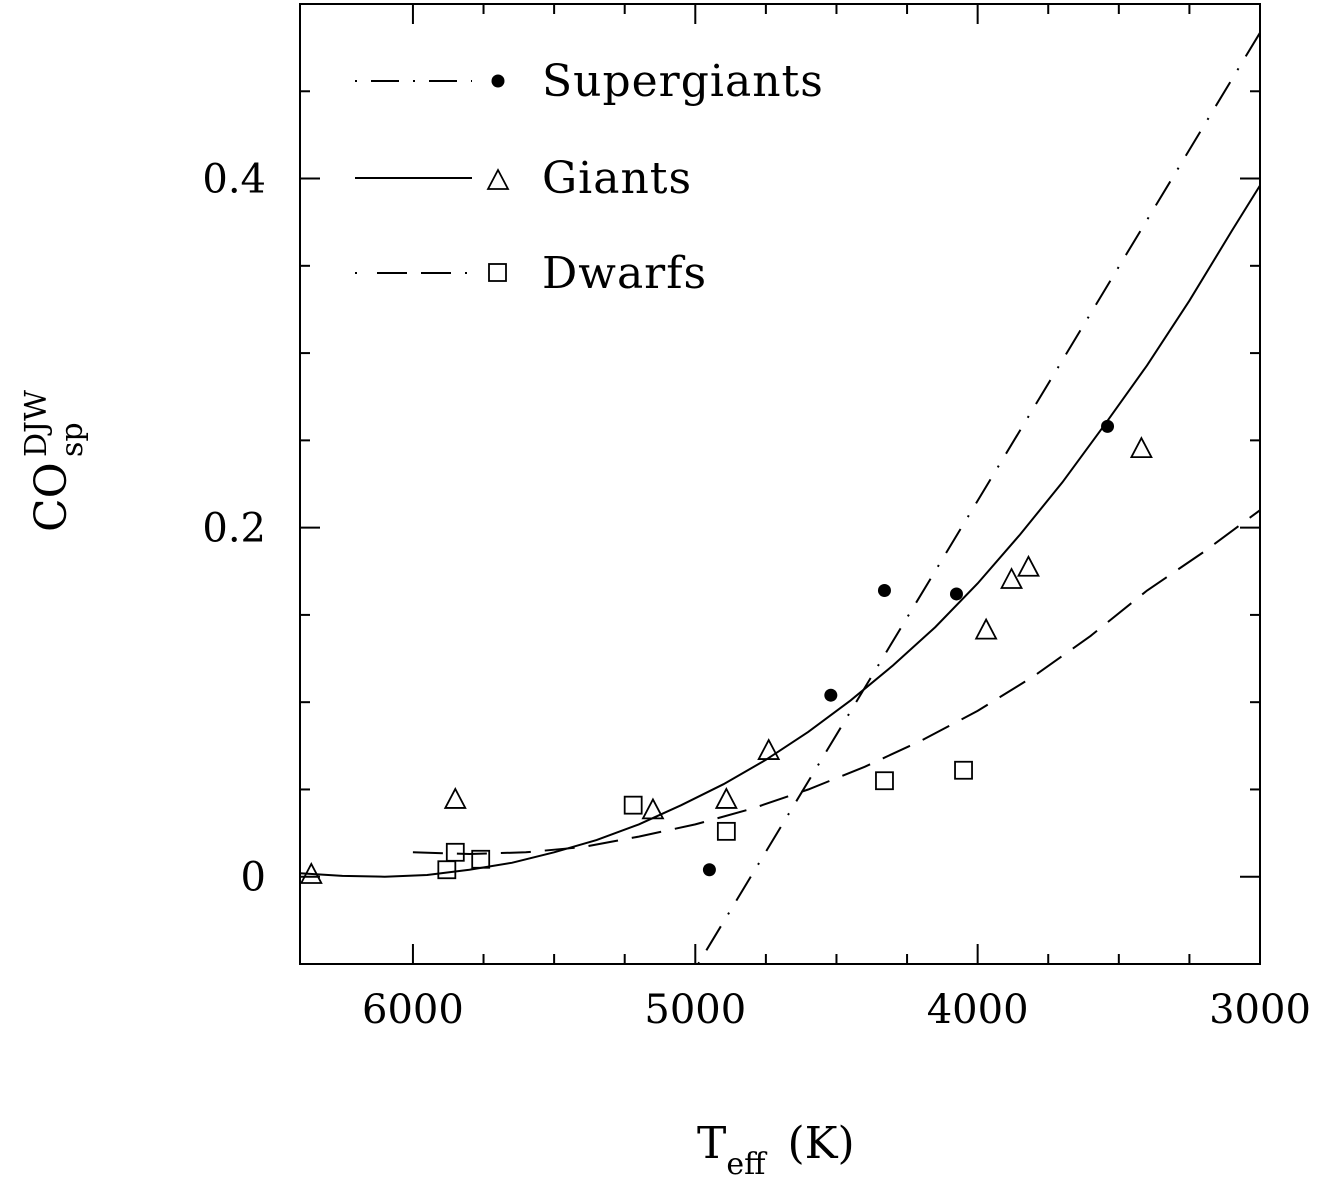  Describe the element at coordinates (617, 178) in the screenshot. I see `legend-label-giants: Giants` at that location.